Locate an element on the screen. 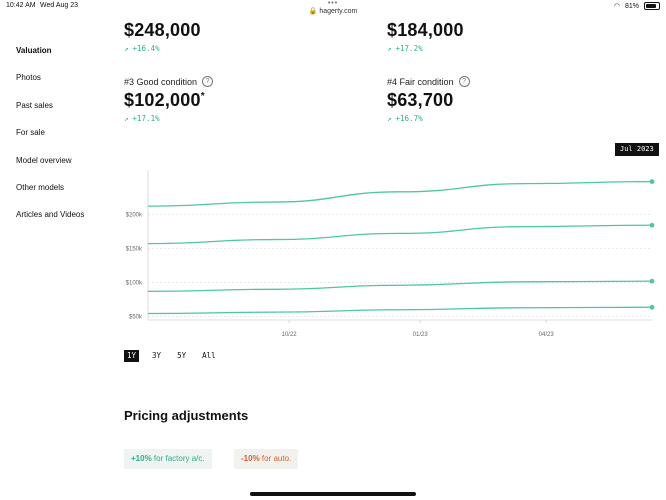  x-tick-label: 04/23 is located at coordinates (547, 335).